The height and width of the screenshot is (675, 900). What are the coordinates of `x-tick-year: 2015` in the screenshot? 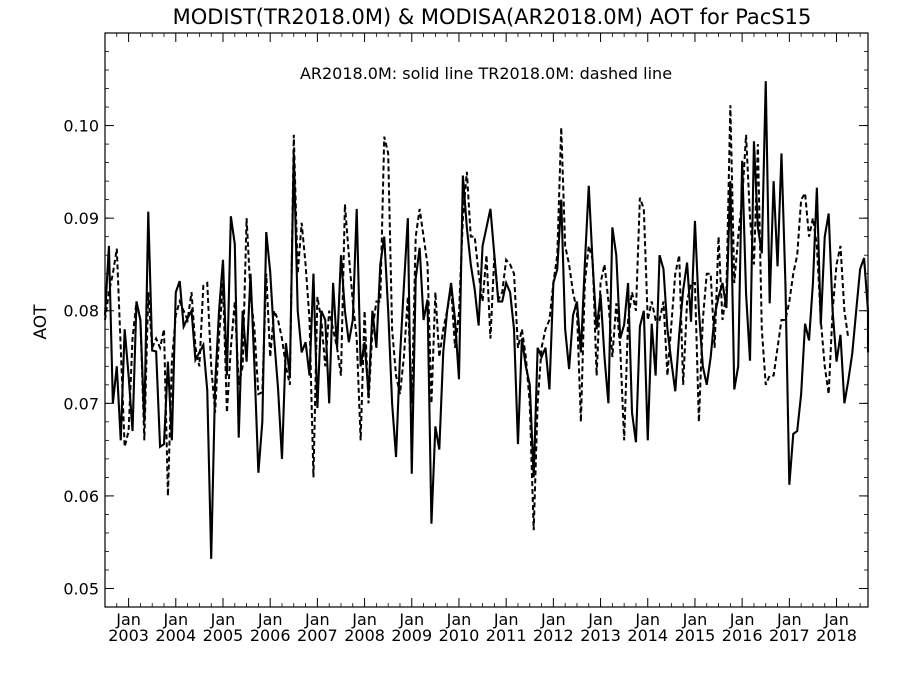 It's located at (695, 635).